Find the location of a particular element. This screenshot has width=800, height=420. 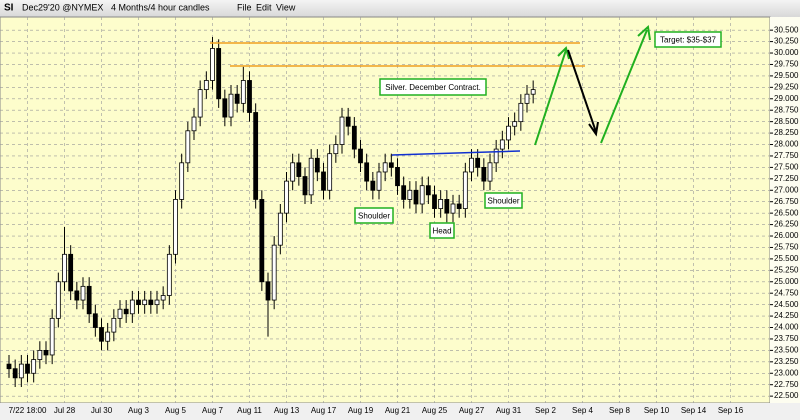

x-tick-label: Sep 2 is located at coordinates (545, 410).